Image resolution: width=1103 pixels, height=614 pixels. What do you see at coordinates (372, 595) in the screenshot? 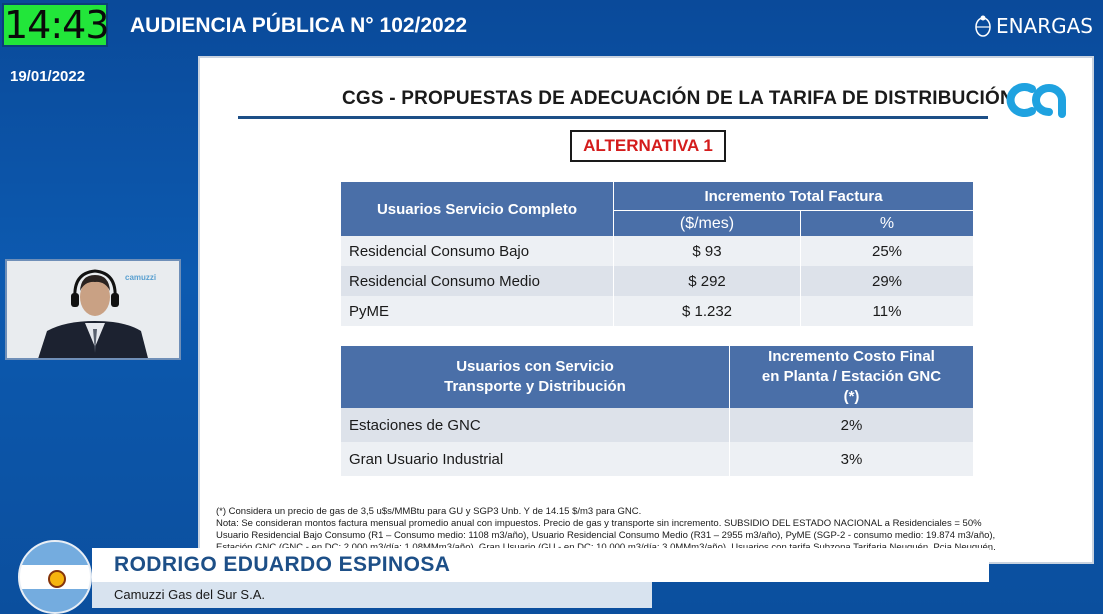
I see `speaker-org-bar: Camuzzi Gas del Sur S.A.` at bounding box center [372, 595].